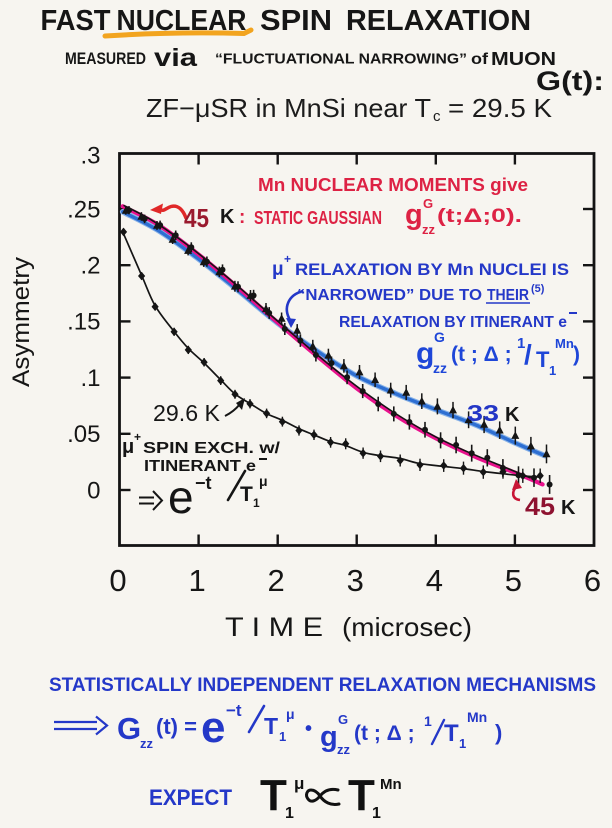 The image size is (612, 828). What do you see at coordinates (453, 322) in the screenshot?
I see `svg-text: RELAXATION BY ITINERANT e` at bounding box center [453, 322].